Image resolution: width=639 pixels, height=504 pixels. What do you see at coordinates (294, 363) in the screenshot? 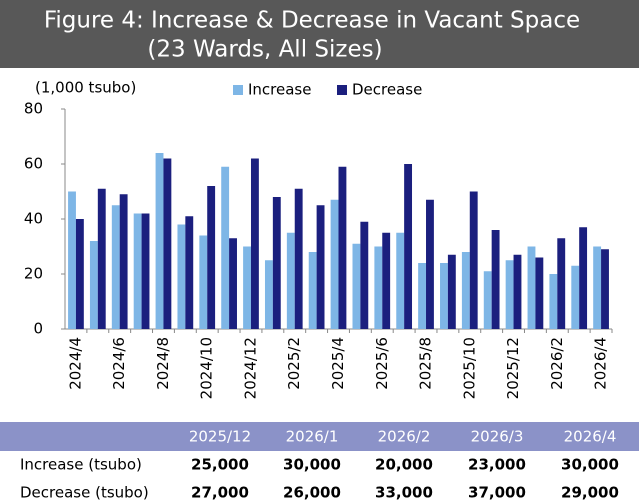
I see `x-tick-label: 2025/2` at bounding box center [294, 363].